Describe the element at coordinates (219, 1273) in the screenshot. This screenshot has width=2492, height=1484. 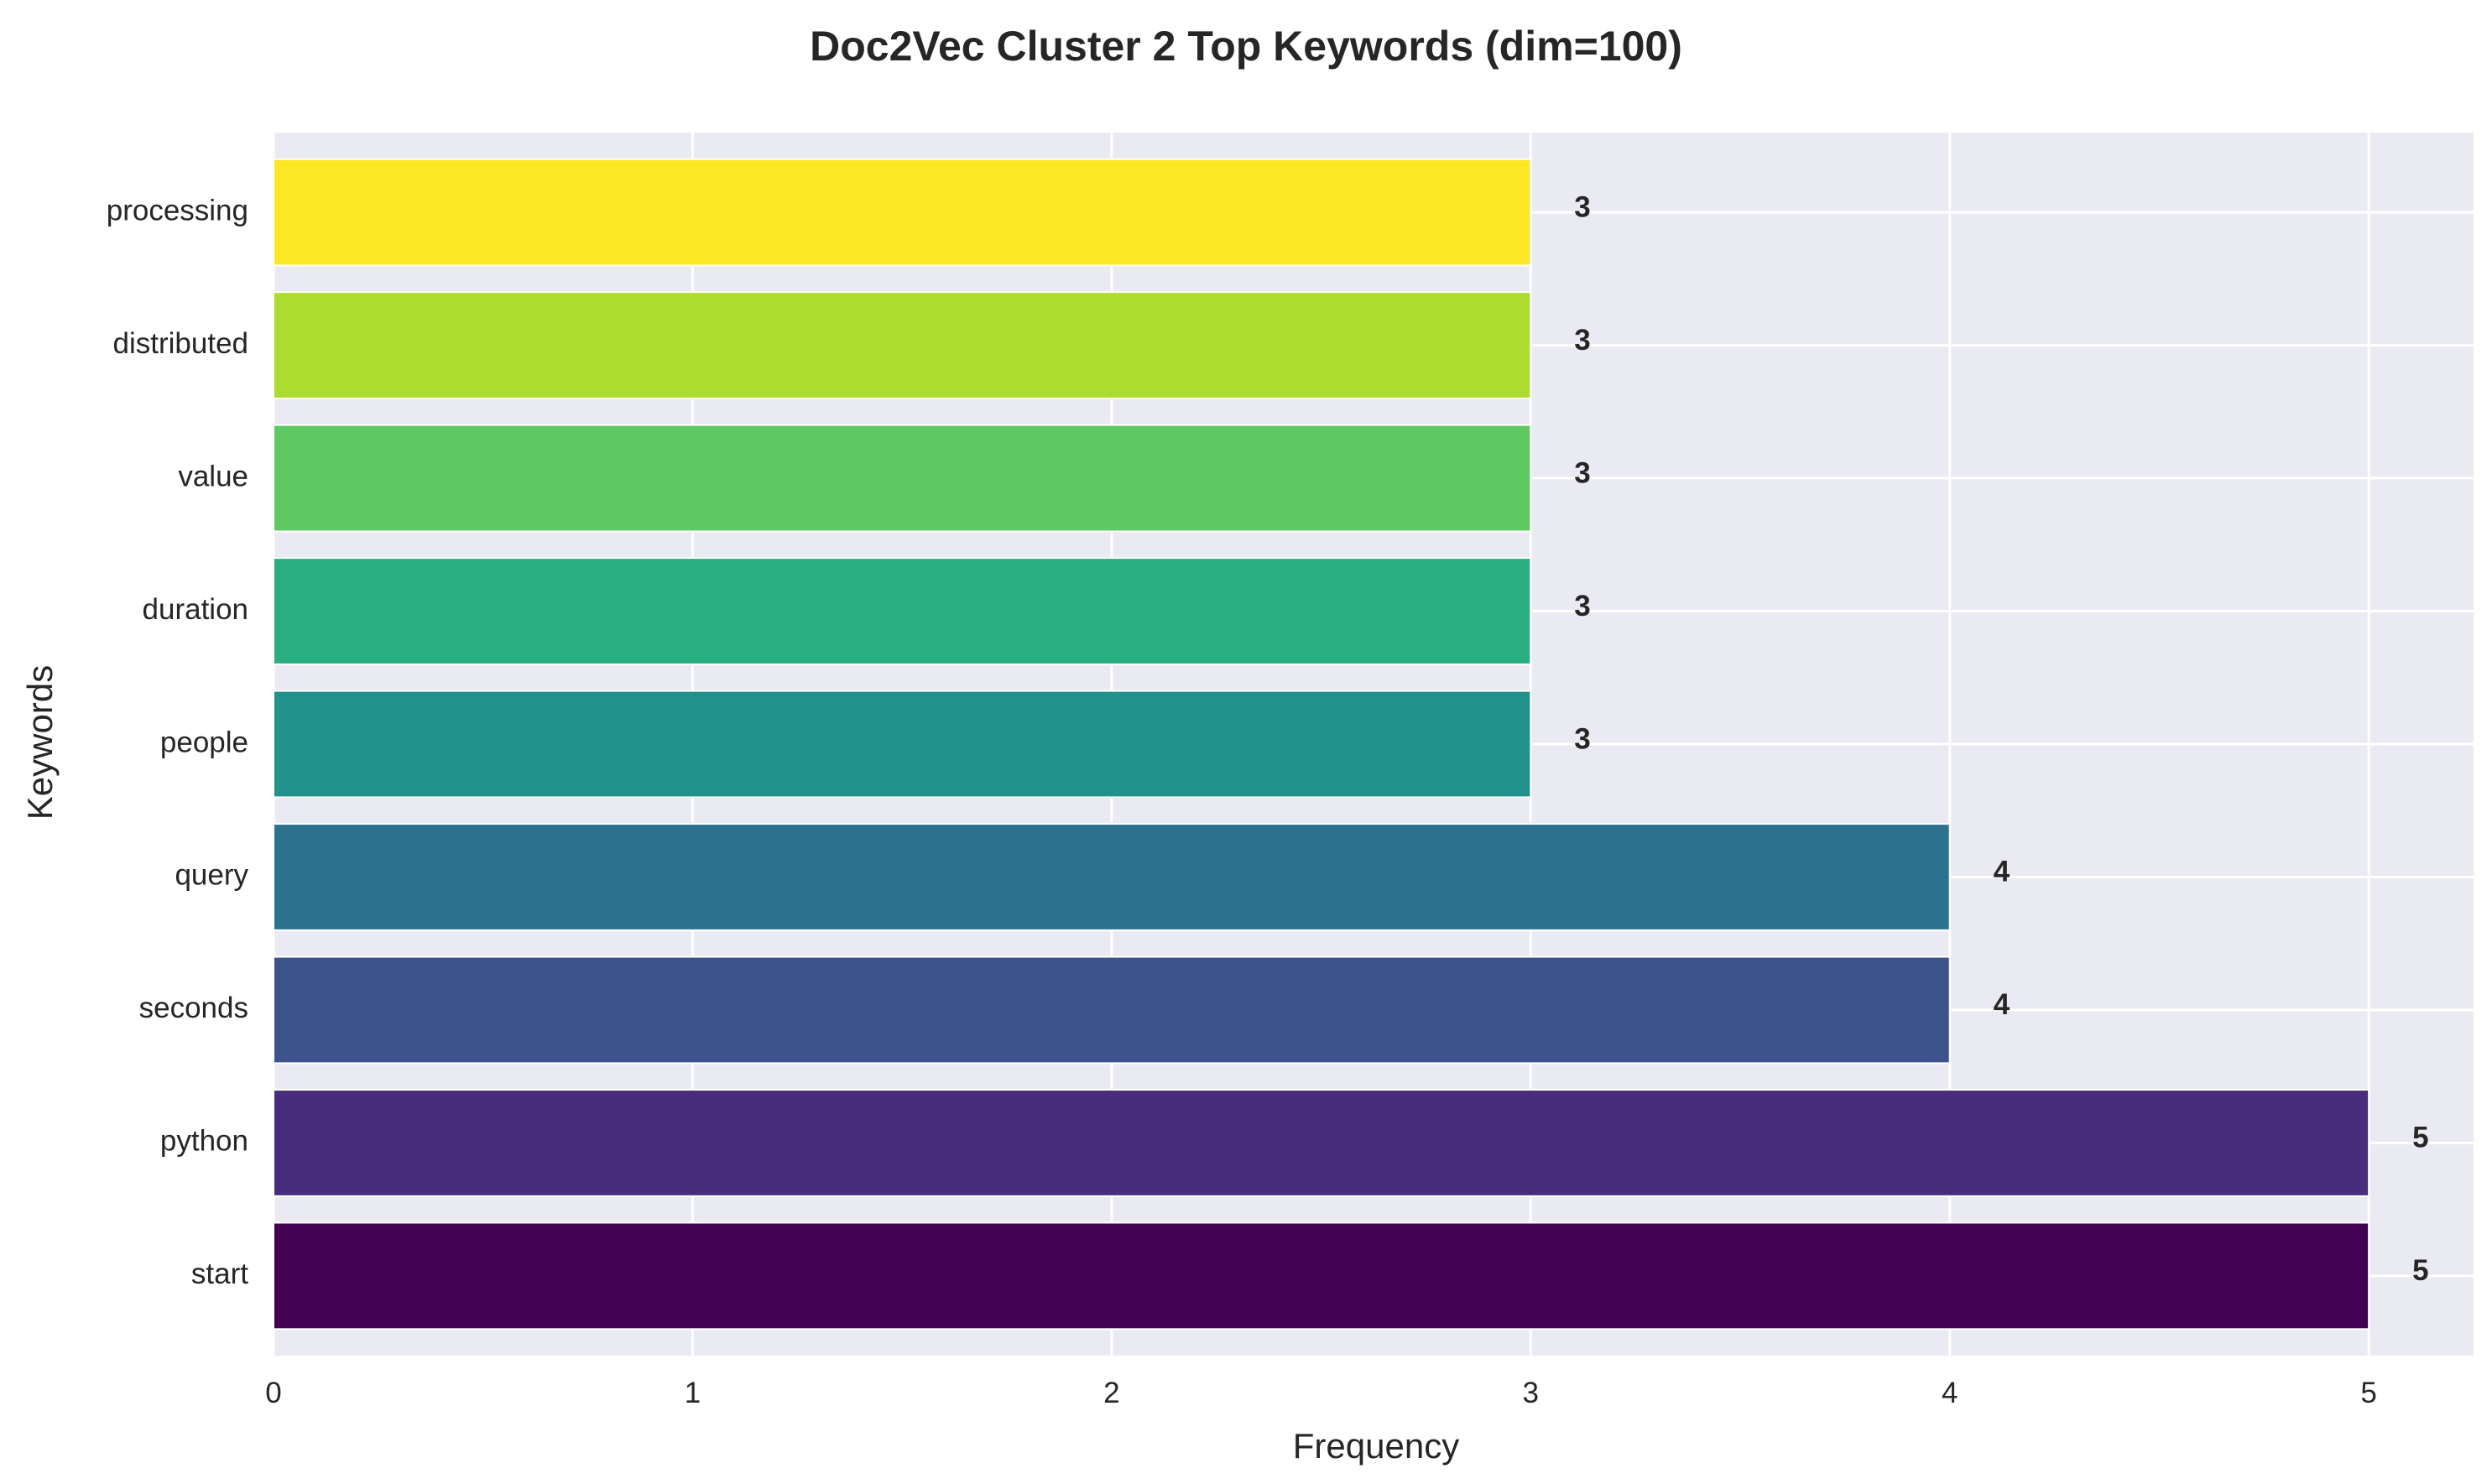
I see `y-tick-label-start: start` at that location.